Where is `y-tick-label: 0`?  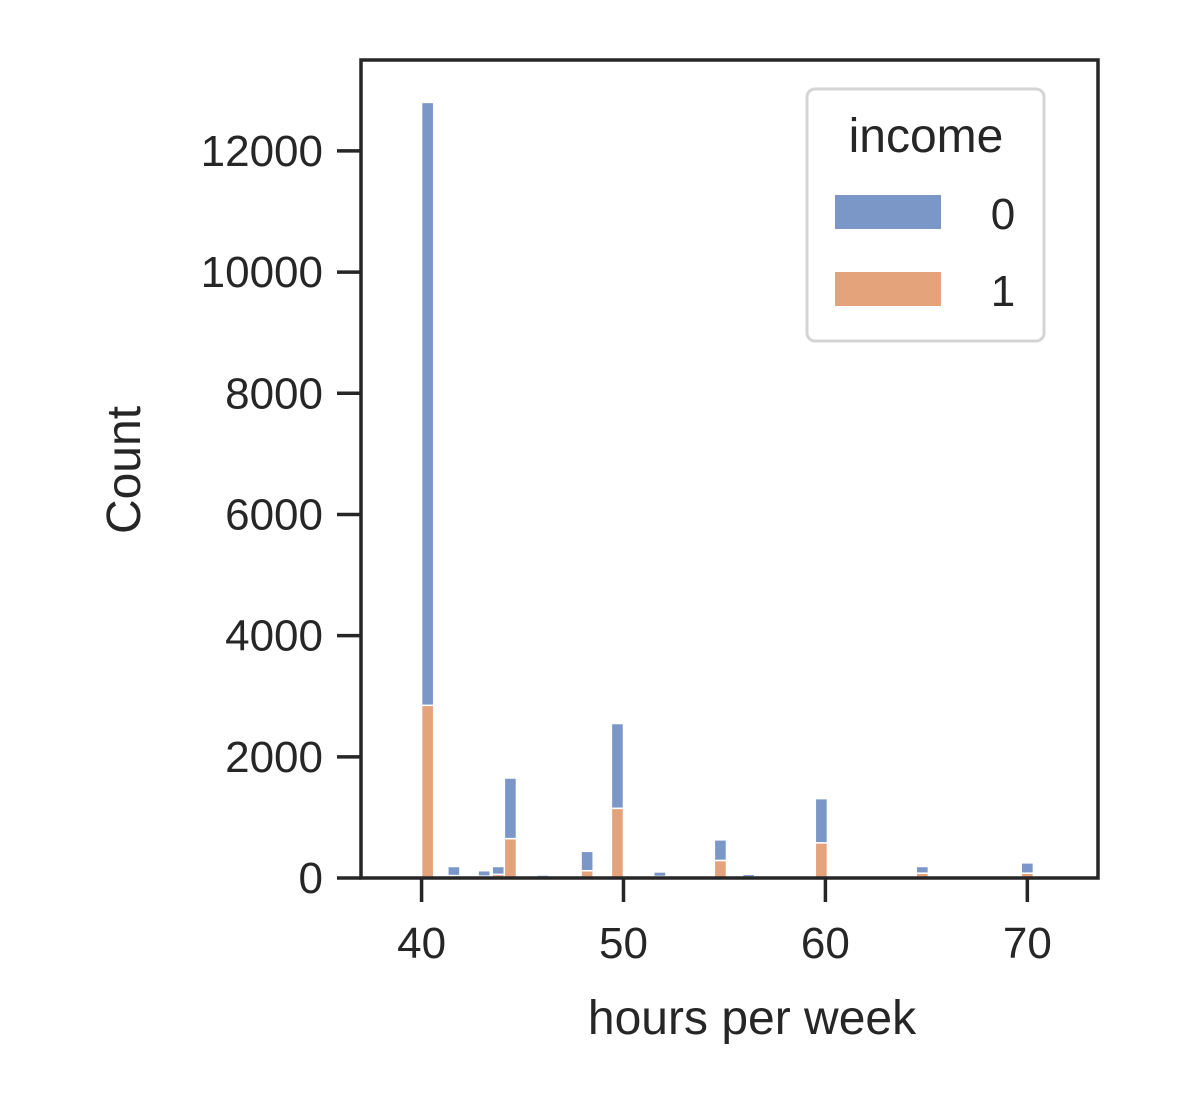
y-tick-label: 0 is located at coordinates (311, 878).